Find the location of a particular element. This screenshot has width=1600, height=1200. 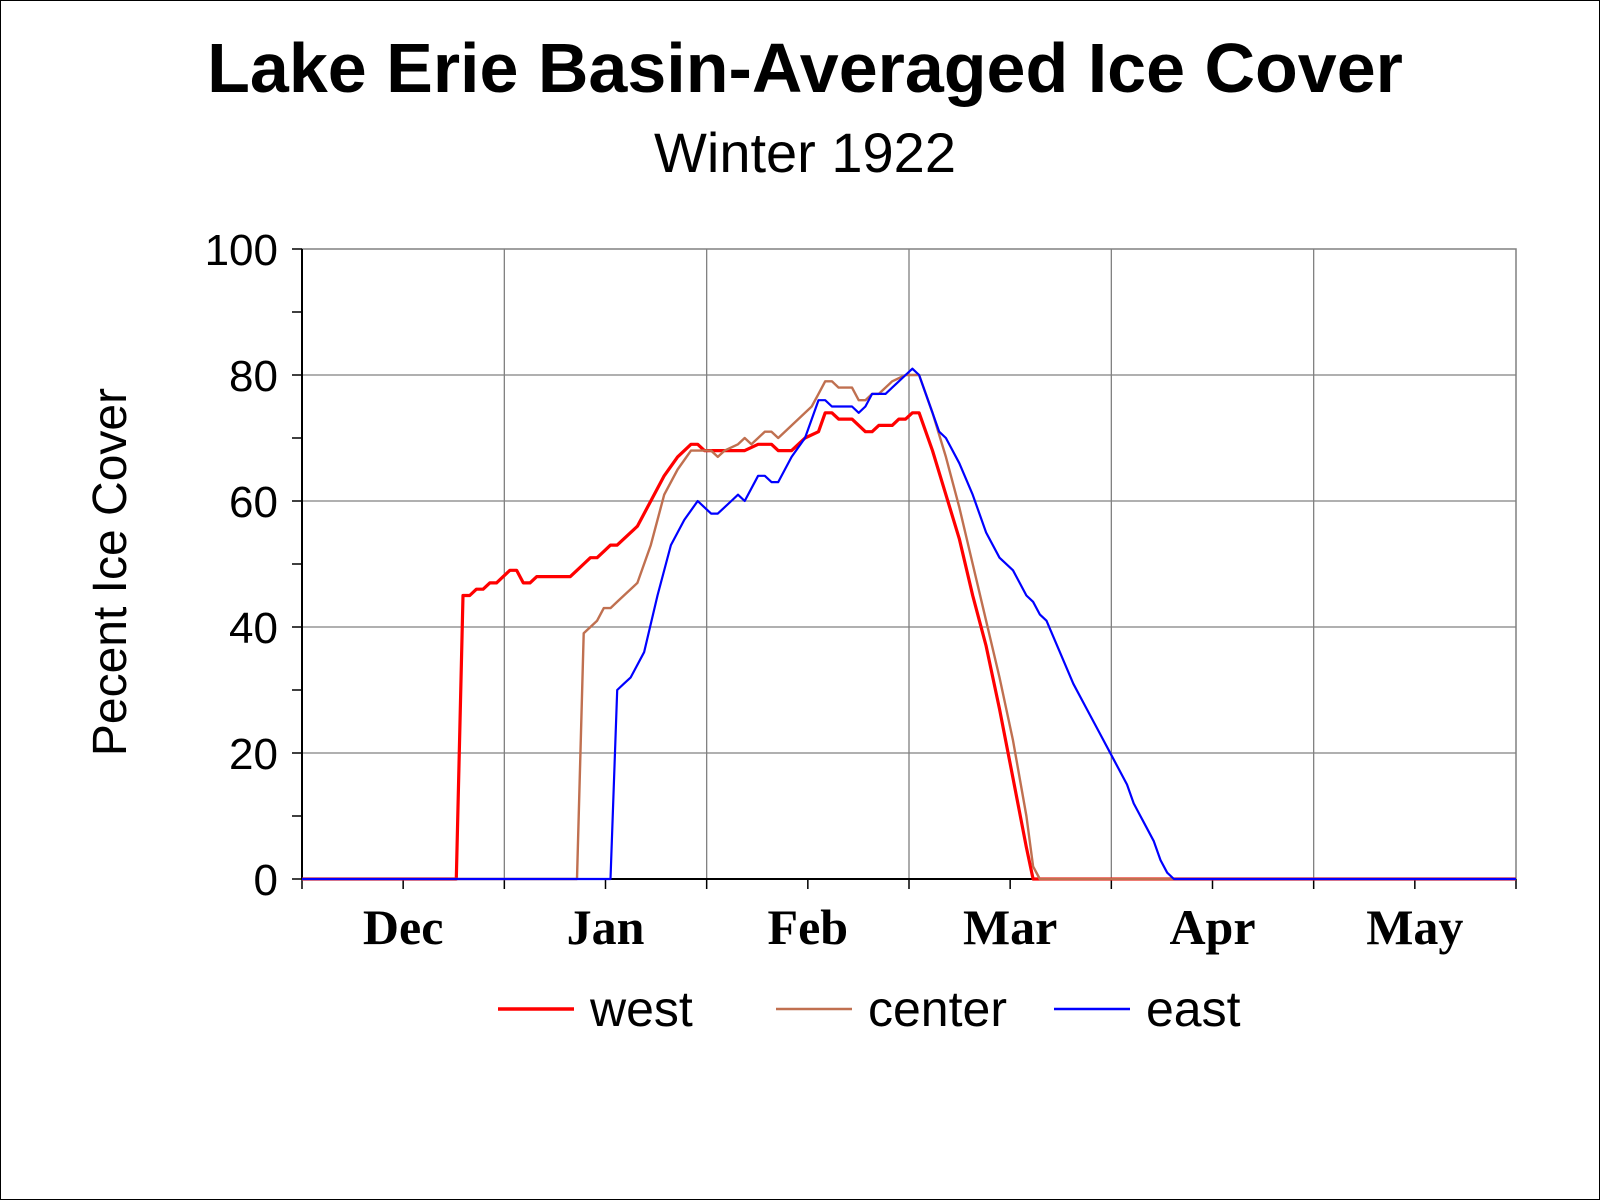

x-tick-label: Jan is located at coordinates (606, 927).